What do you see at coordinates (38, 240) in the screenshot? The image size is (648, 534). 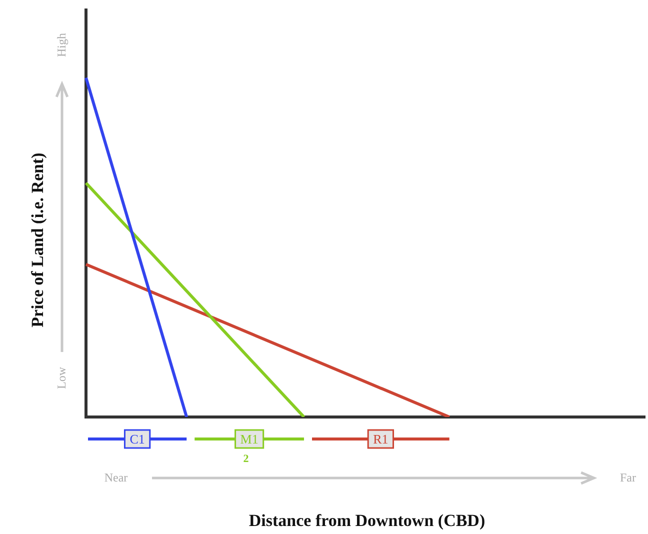 I see `y-axis-title: Price of Land (i.e. Rent)` at bounding box center [38, 240].